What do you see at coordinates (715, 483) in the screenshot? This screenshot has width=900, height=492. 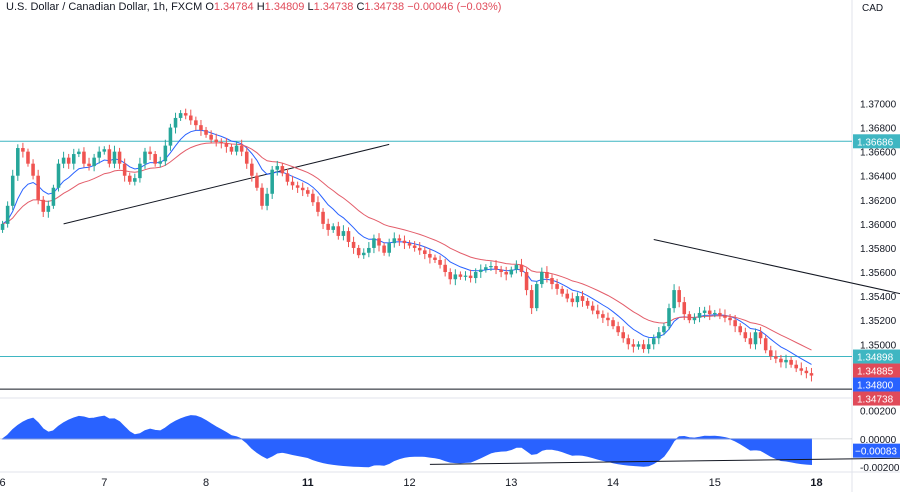 I see `time-tick-label: 15` at bounding box center [715, 483].